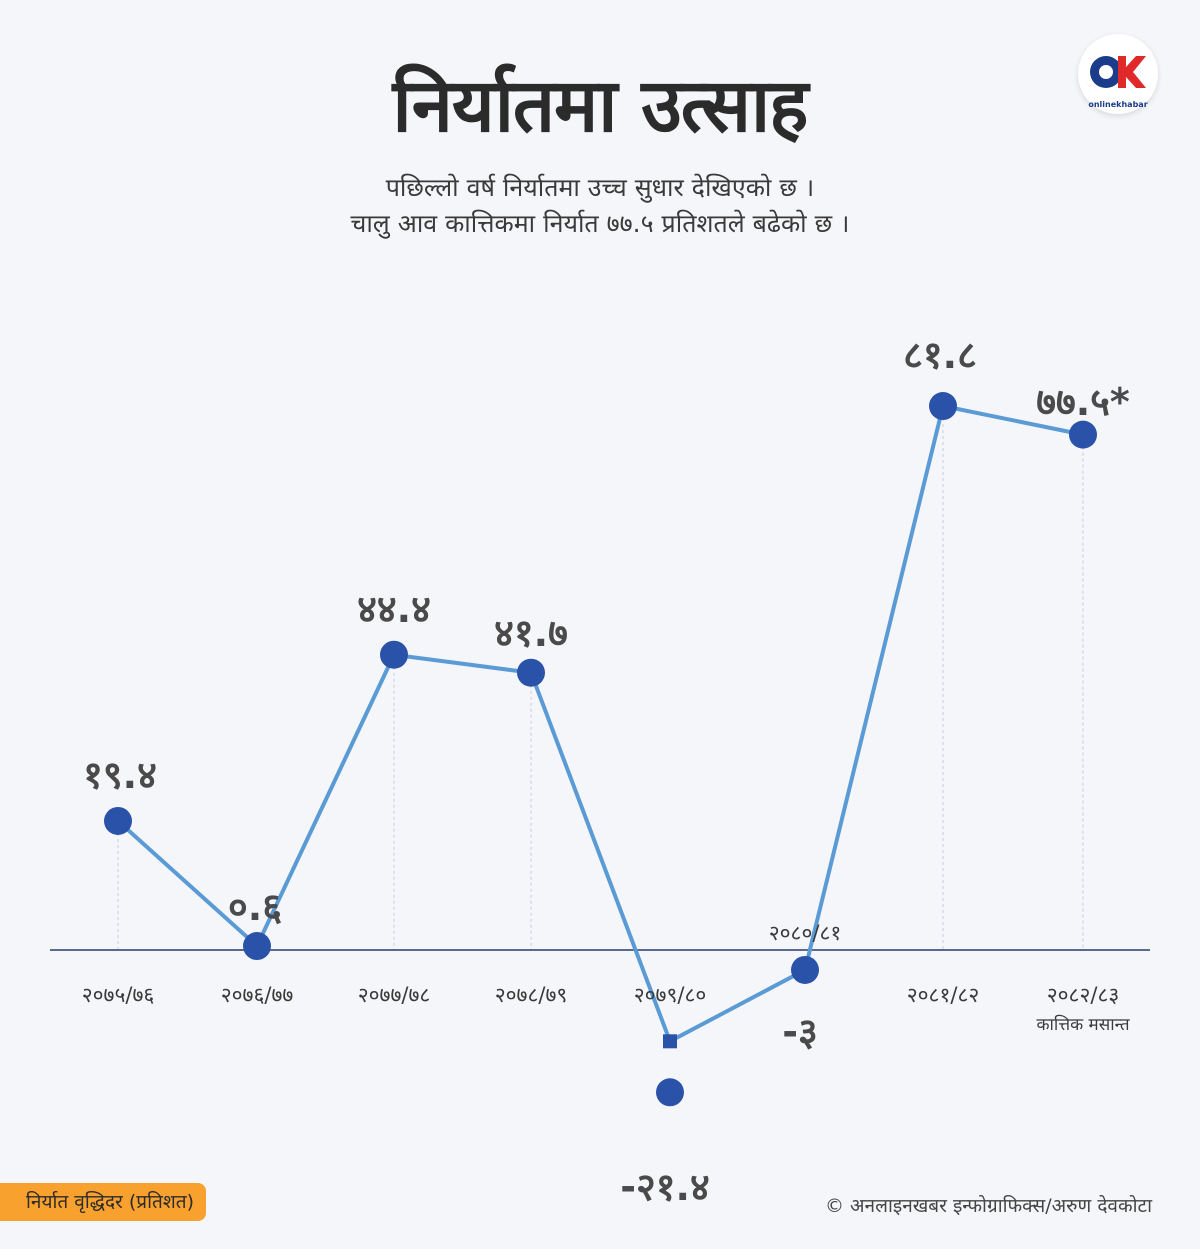  What do you see at coordinates (805, 933) in the screenshot?
I see `x-tick-label-5: २०८०/८१` at bounding box center [805, 933].